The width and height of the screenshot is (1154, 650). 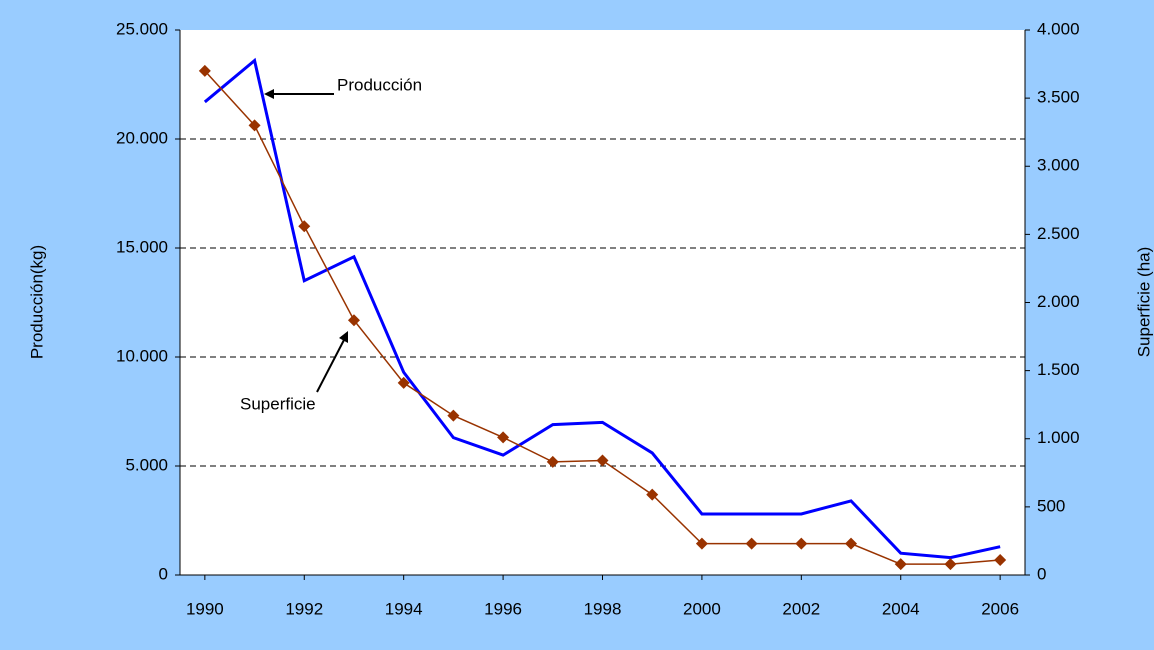 What do you see at coordinates (1058, 97) in the screenshot?
I see `y2-tick-label: 3.500` at bounding box center [1058, 97].